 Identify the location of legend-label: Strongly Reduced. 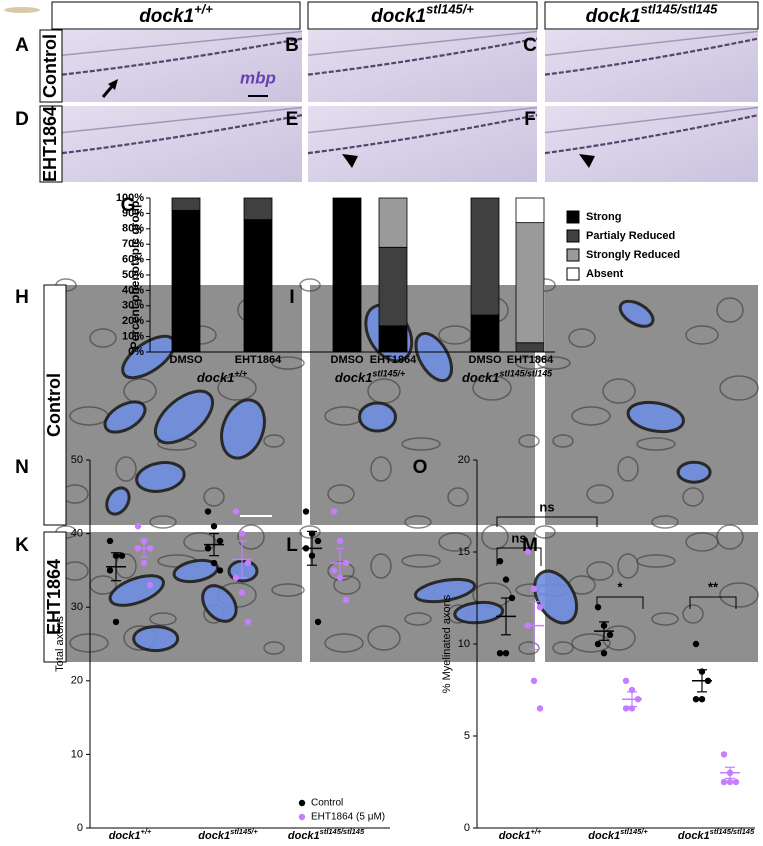
(633, 255).